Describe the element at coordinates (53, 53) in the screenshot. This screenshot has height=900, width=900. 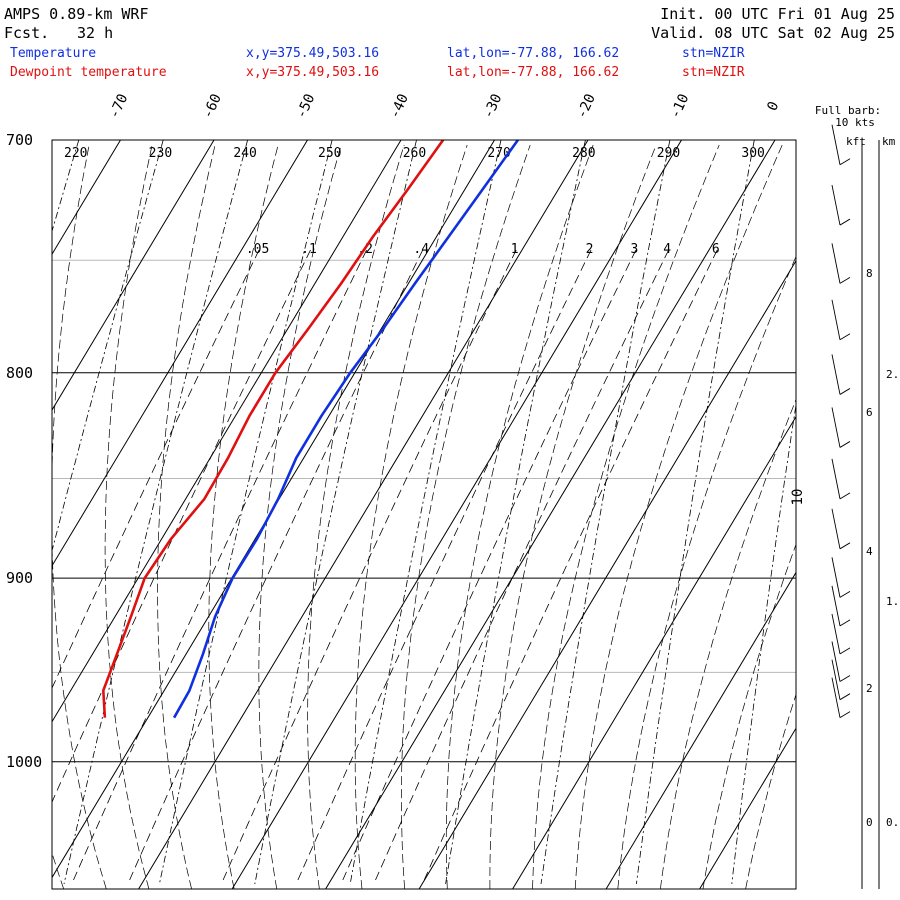
I see `legend-temperature-name: Temperature` at that location.